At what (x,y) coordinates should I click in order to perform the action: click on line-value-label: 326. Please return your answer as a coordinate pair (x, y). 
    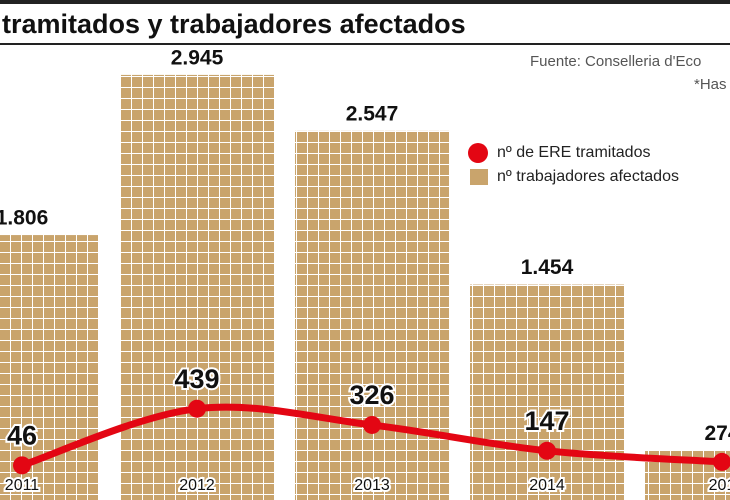
    Looking at the image, I should click on (371, 395).